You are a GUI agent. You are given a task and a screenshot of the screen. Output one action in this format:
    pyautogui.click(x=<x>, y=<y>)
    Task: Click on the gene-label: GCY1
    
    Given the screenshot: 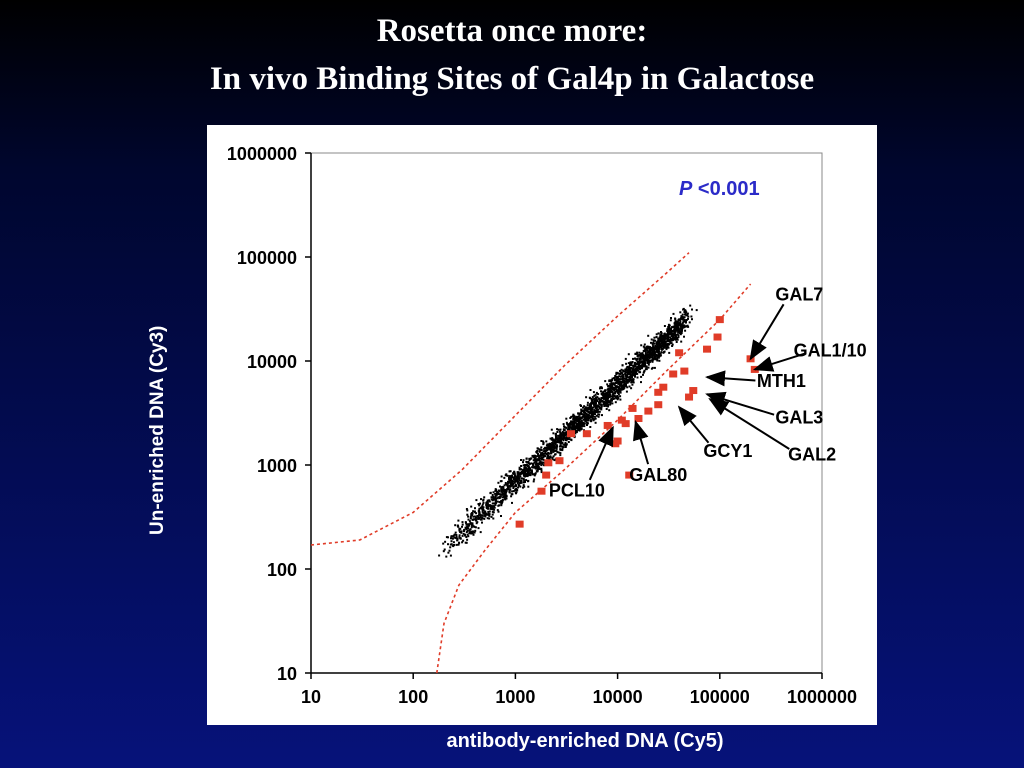 What is the action you would take?
    pyautogui.click(x=727, y=451)
    